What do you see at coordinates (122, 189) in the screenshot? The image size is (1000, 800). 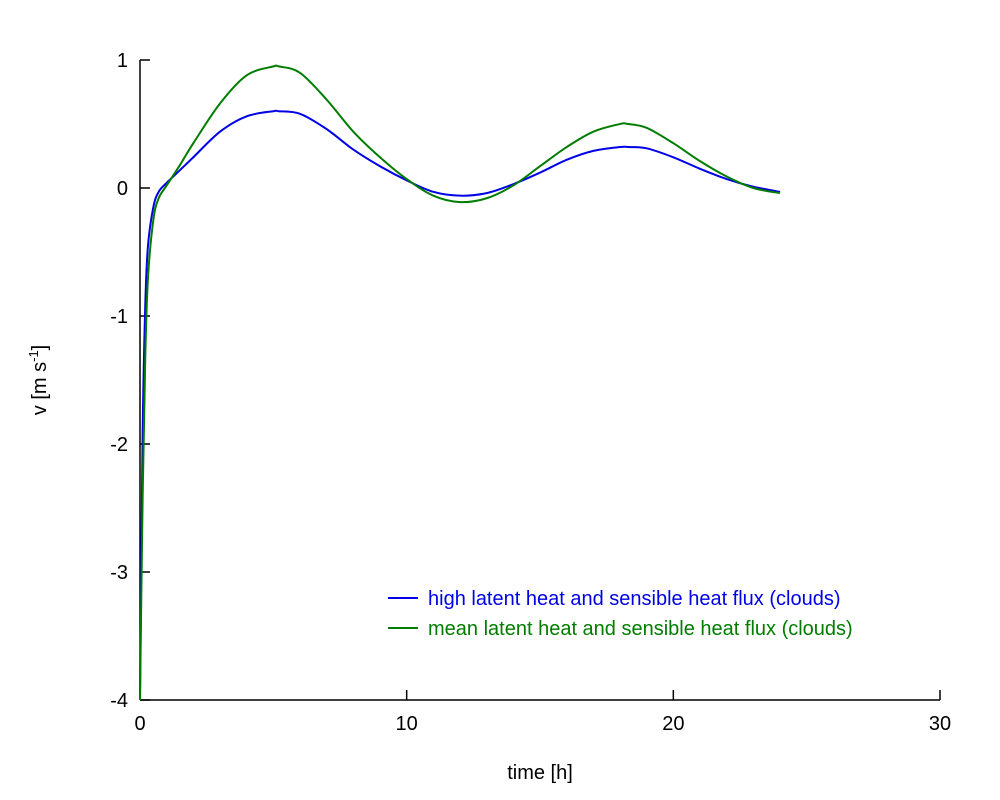 I see `y-tick-label: 0` at bounding box center [122, 189].